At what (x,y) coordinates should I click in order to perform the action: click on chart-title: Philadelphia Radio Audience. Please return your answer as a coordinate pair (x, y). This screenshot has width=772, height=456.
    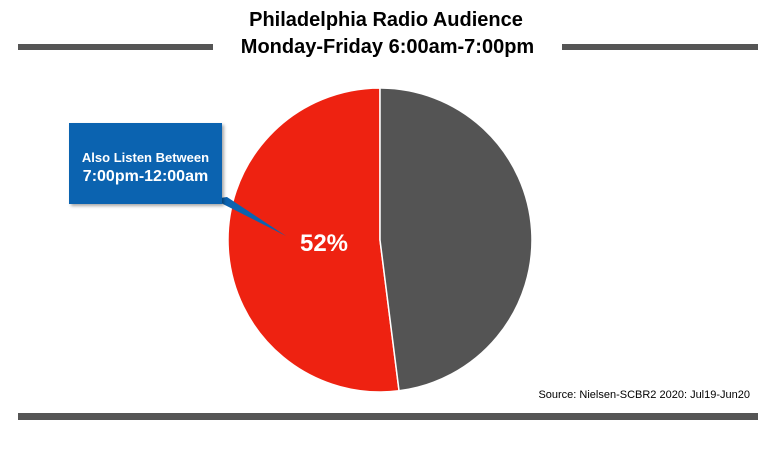
    Looking at the image, I should click on (386, 20).